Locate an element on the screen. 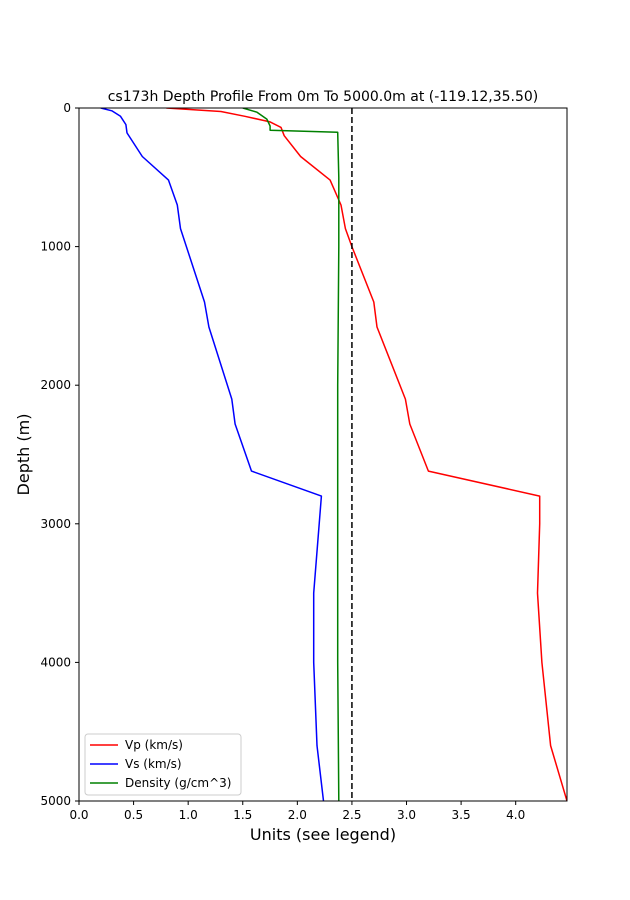 Image resolution: width=630 pixels, height=900 pixels. x-axis-label: Units (see legend) is located at coordinates (323, 834).